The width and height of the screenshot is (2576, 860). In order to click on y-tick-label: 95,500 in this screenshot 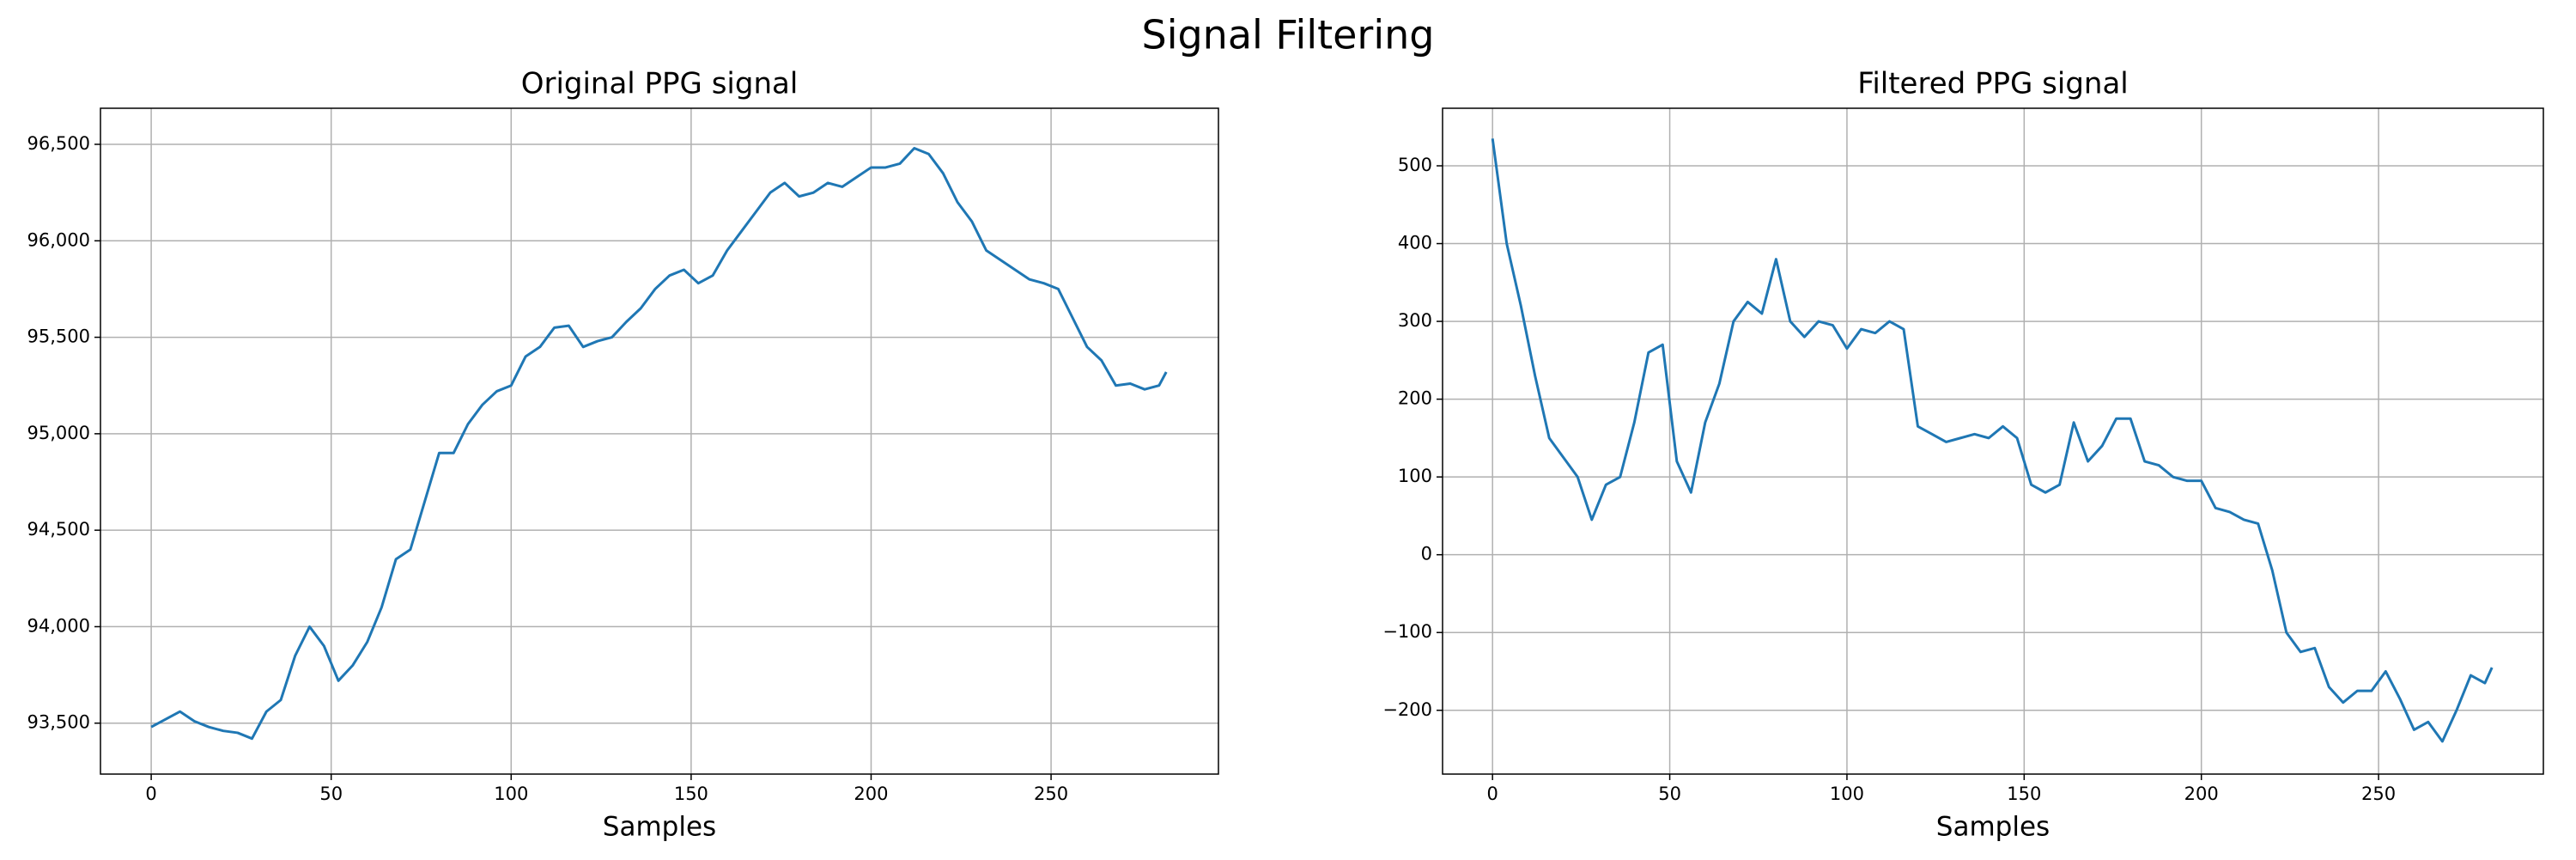, I will do `click(59, 336)`.